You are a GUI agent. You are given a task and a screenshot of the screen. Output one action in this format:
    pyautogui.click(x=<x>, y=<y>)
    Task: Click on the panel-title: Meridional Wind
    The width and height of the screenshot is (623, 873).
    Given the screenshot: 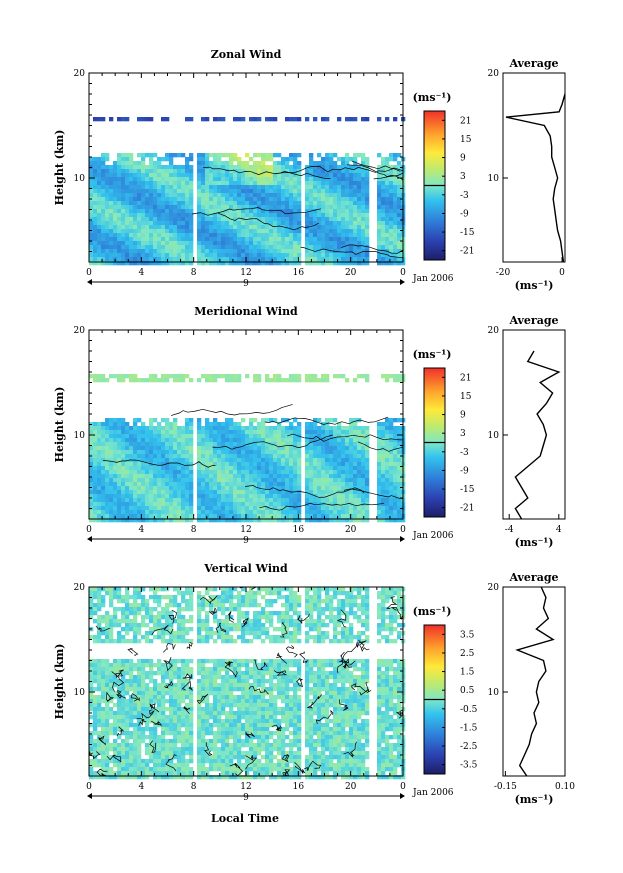 What is the action you would take?
    pyautogui.click(x=246, y=311)
    